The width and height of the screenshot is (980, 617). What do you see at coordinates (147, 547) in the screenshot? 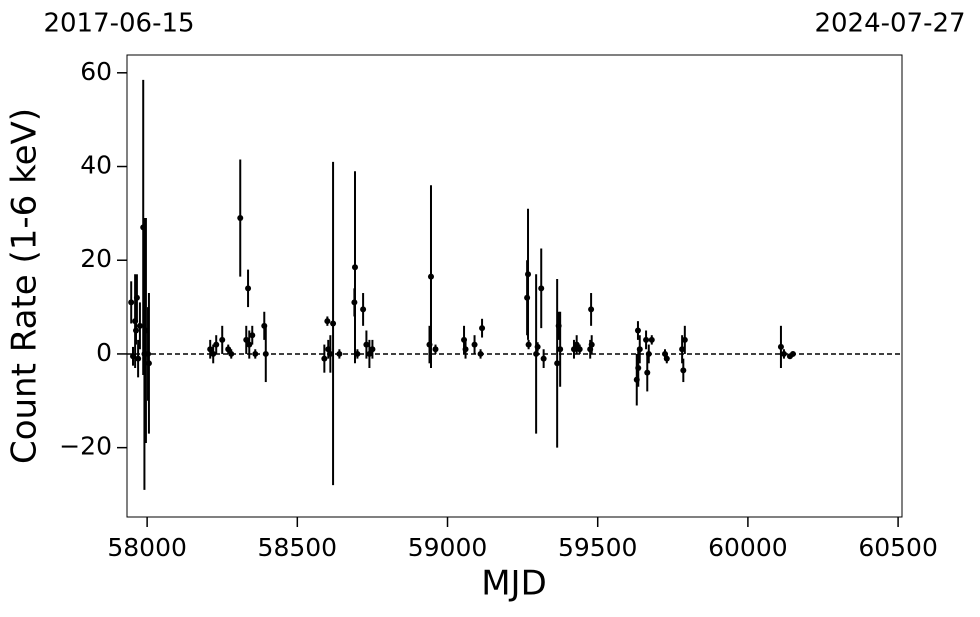
I see `x-tick-label: 58000` at bounding box center [147, 547].